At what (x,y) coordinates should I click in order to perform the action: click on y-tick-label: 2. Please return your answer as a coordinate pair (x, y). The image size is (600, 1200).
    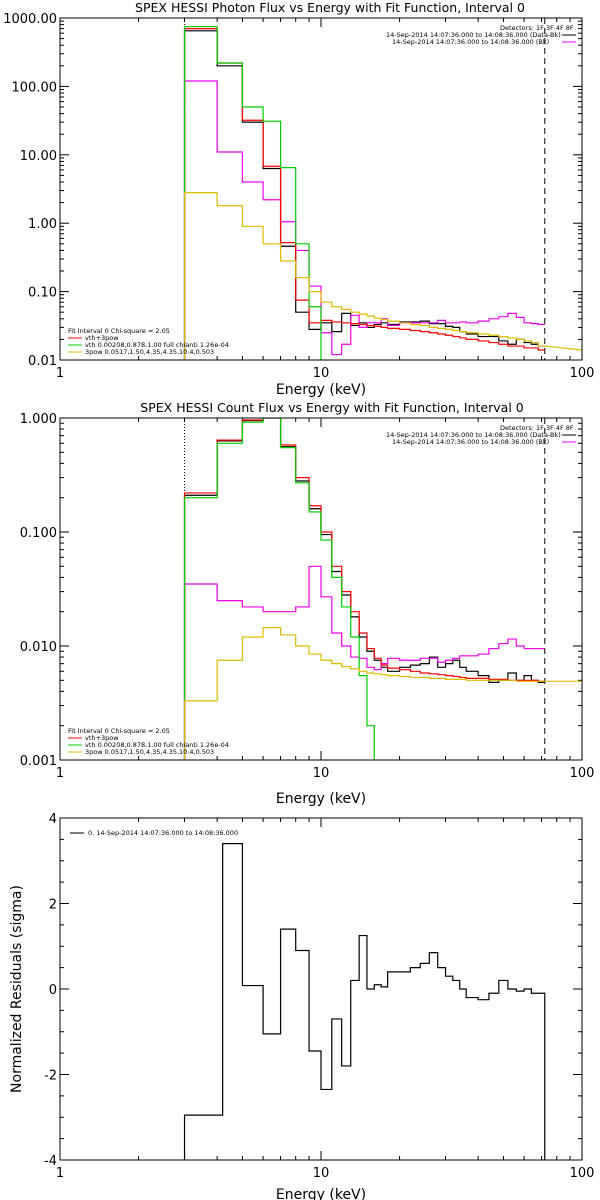
    Looking at the image, I should click on (53, 905).